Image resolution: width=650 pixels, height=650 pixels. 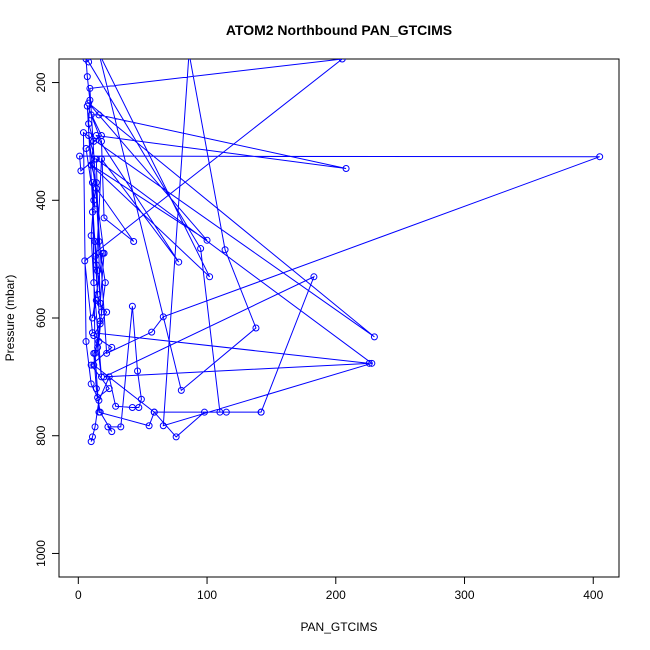 I want to click on x-tick-label: 400, so click(x=593, y=595).